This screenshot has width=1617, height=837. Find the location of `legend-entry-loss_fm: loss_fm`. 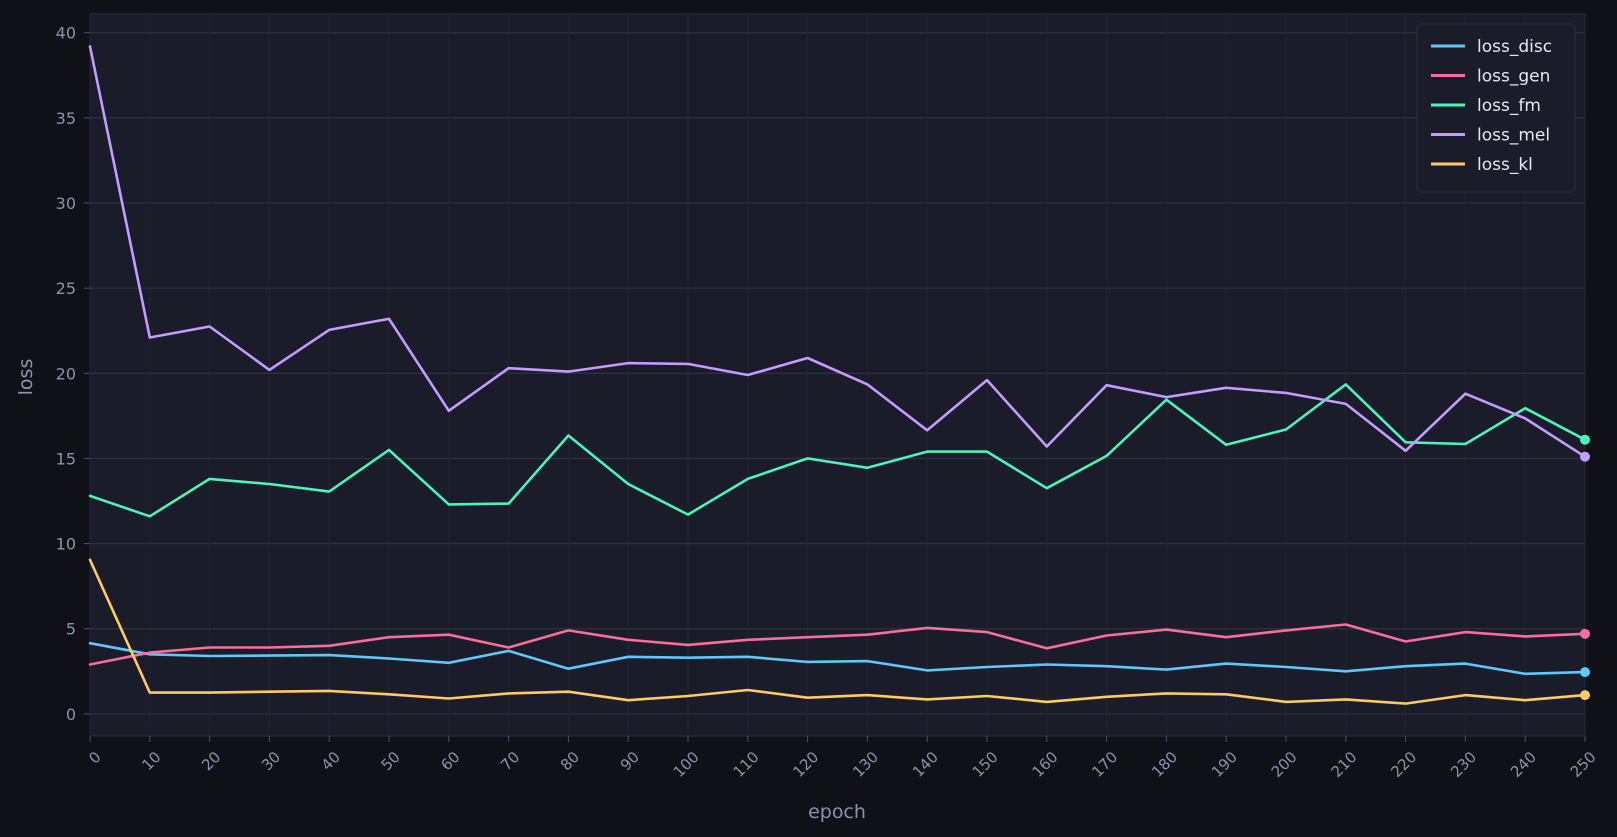

legend-entry-loss_fm: loss_fm is located at coordinates (1486, 106).